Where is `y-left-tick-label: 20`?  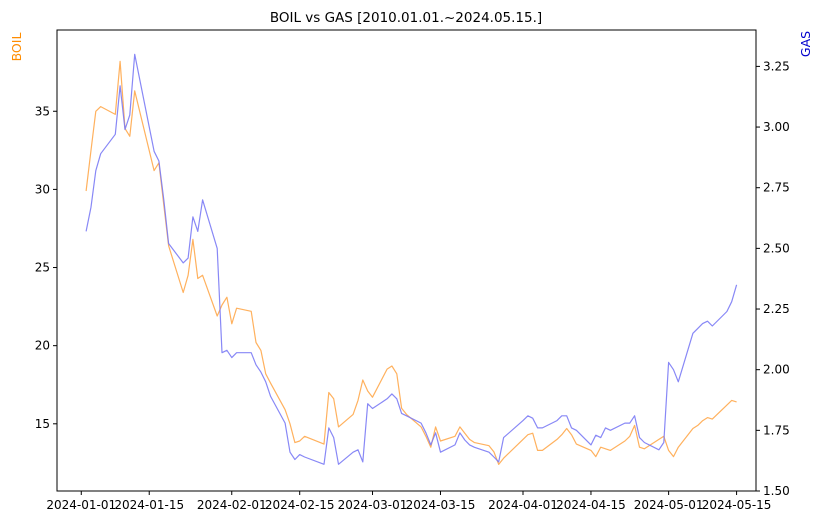 y-left-tick-label: 20 is located at coordinates (42, 346).